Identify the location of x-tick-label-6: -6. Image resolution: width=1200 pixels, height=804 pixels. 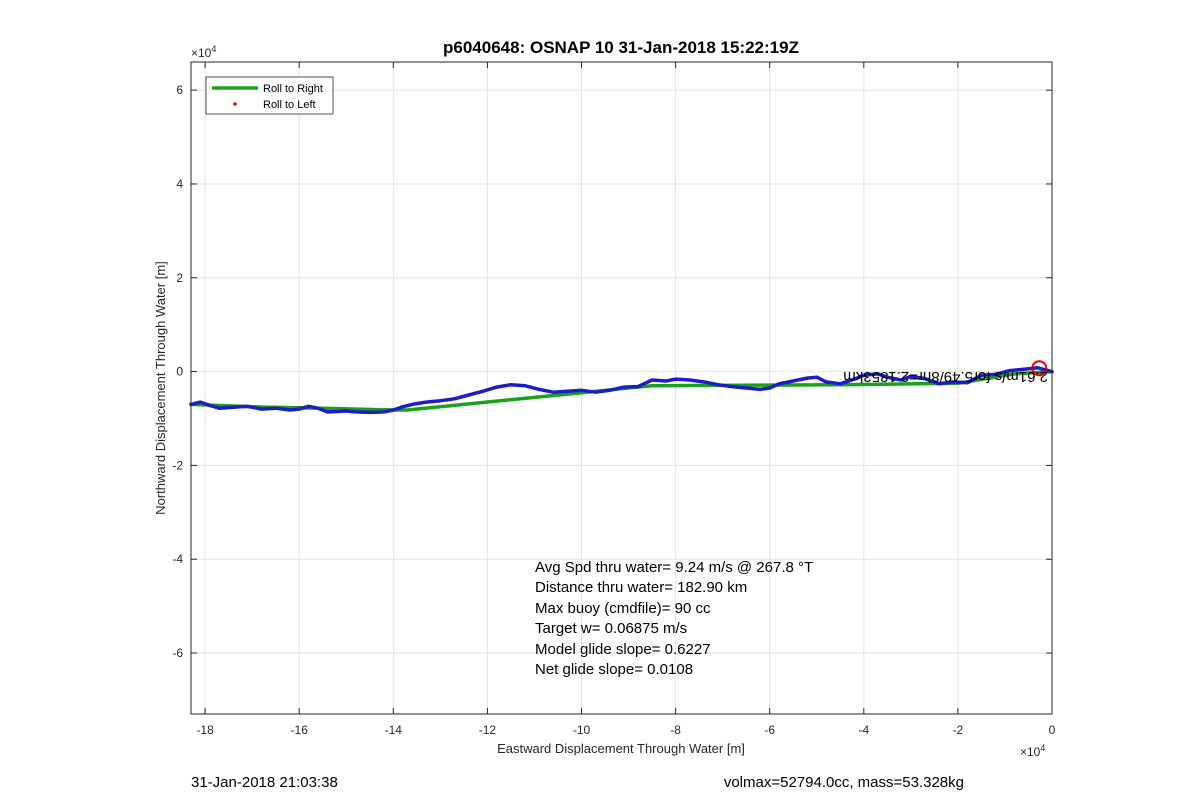
(769, 730).